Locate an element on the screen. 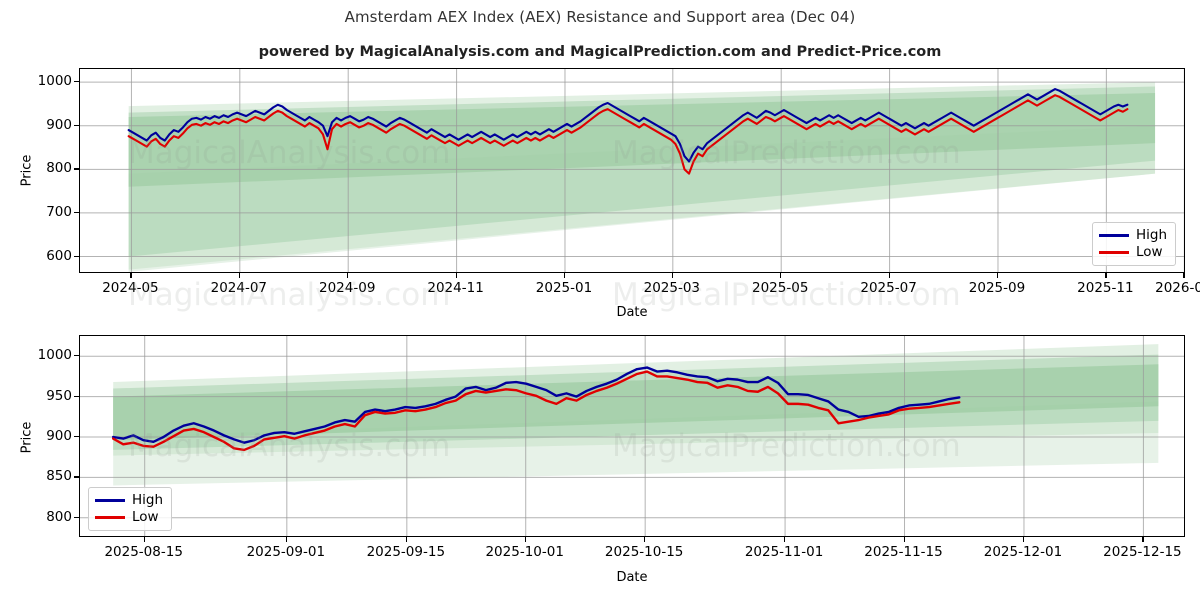 The height and width of the screenshot is (600, 1200). top-legend: High Low is located at coordinates (1134, 244).